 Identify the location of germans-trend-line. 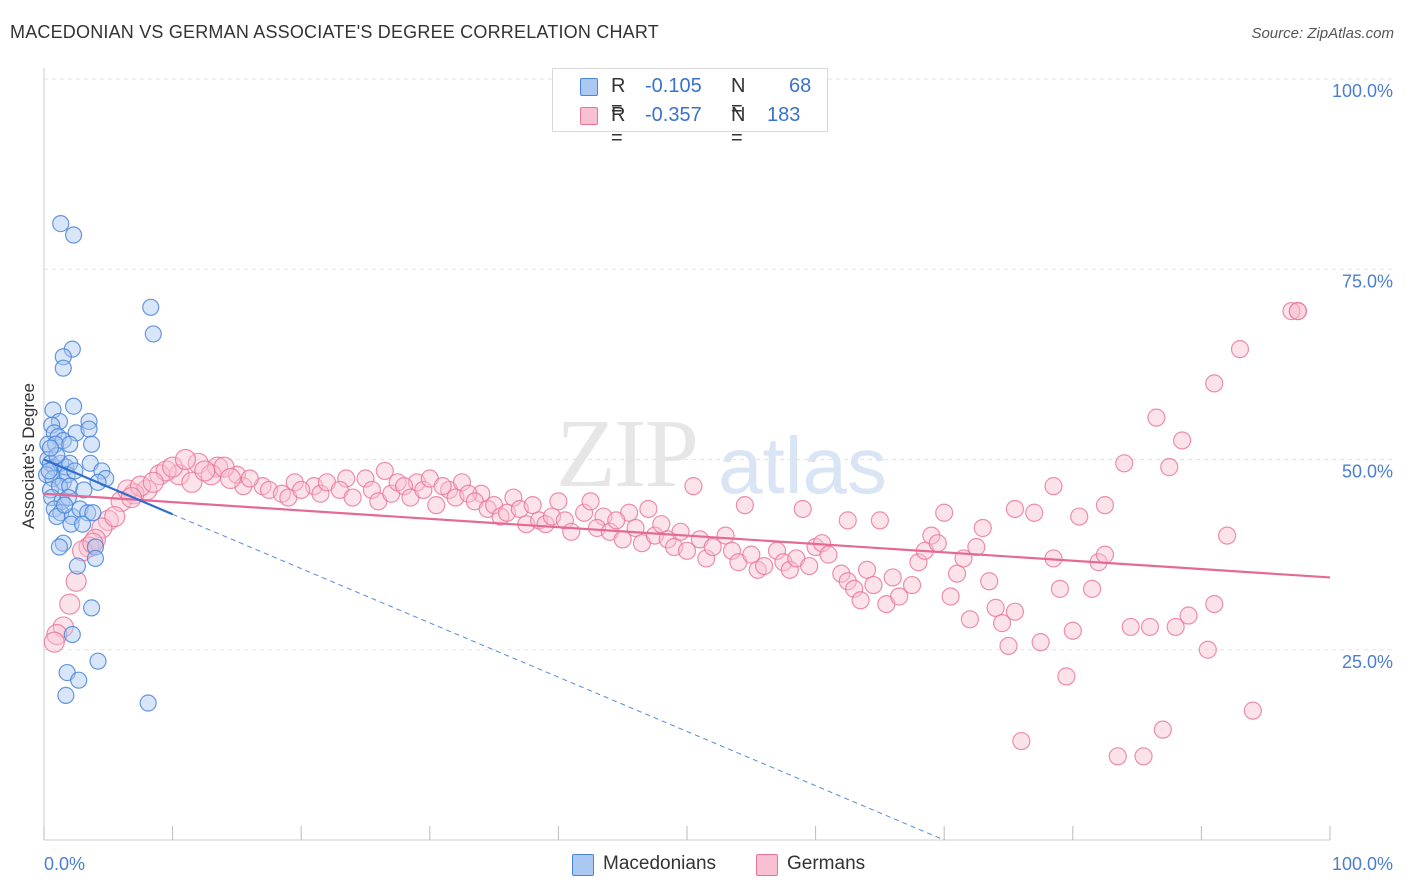
(687, 535).